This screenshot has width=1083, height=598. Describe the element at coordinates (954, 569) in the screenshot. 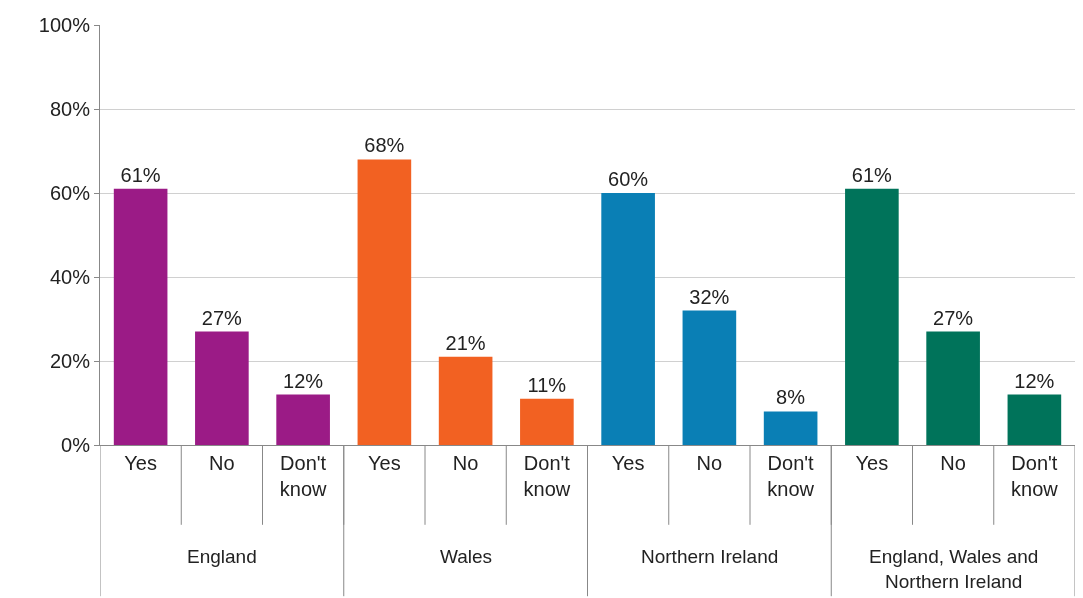

I see `text: England, Wales and Northern Ireland` at that location.